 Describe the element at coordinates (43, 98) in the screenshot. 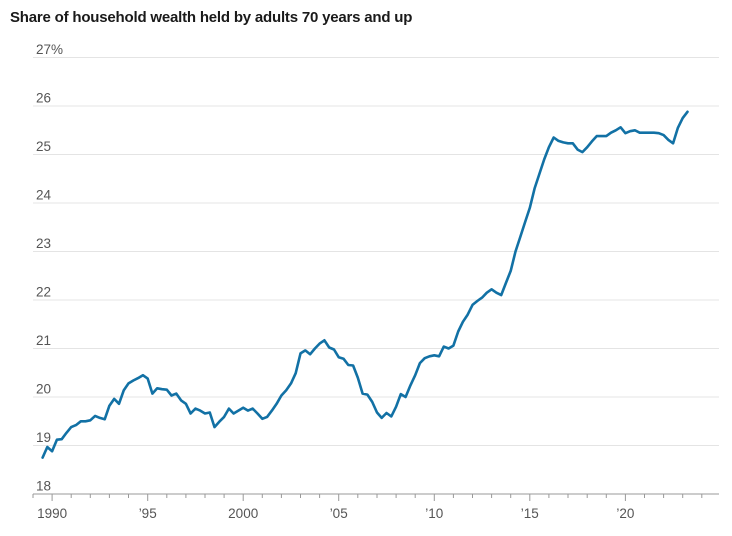

I see `y-tick-label: 26` at that location.